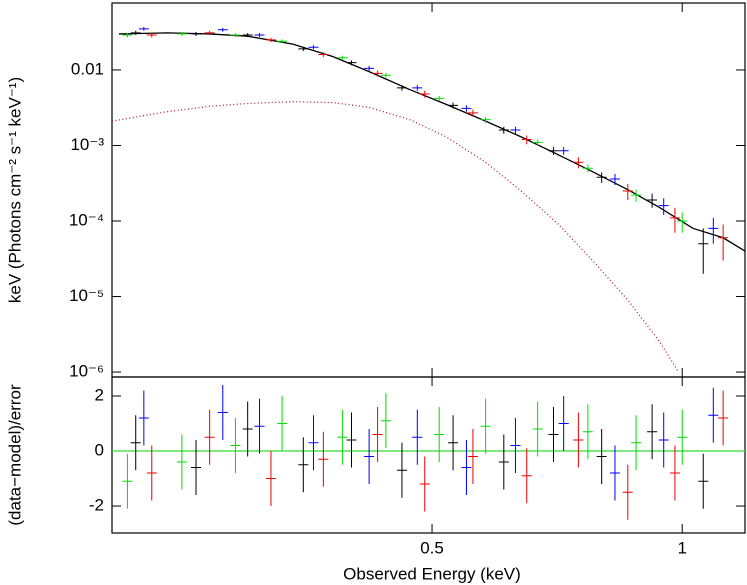  Describe the element at coordinates (86, 219) in the screenshot. I see `y-tick-label: 10⁻⁴` at that location.